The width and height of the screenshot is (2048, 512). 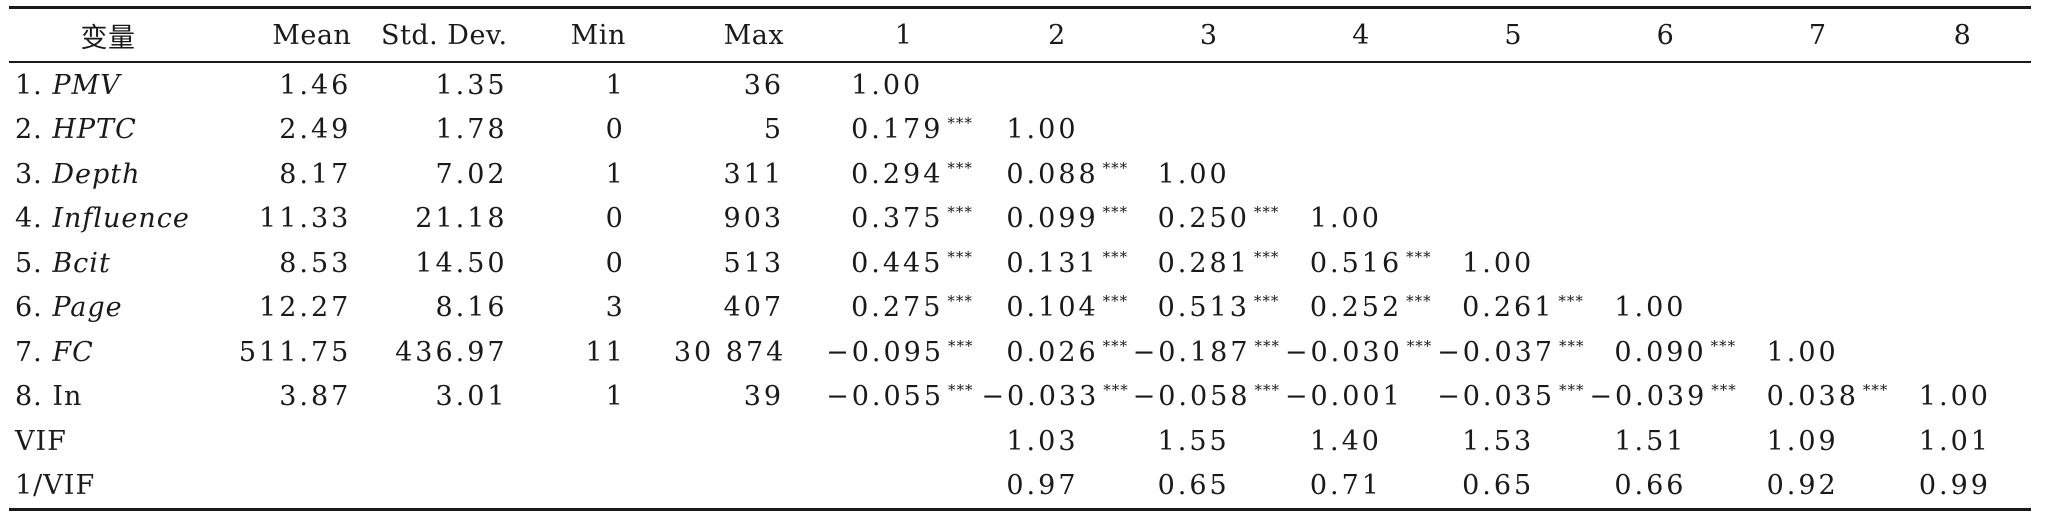 I want to click on stat-min: 1, so click(x=615, y=85).